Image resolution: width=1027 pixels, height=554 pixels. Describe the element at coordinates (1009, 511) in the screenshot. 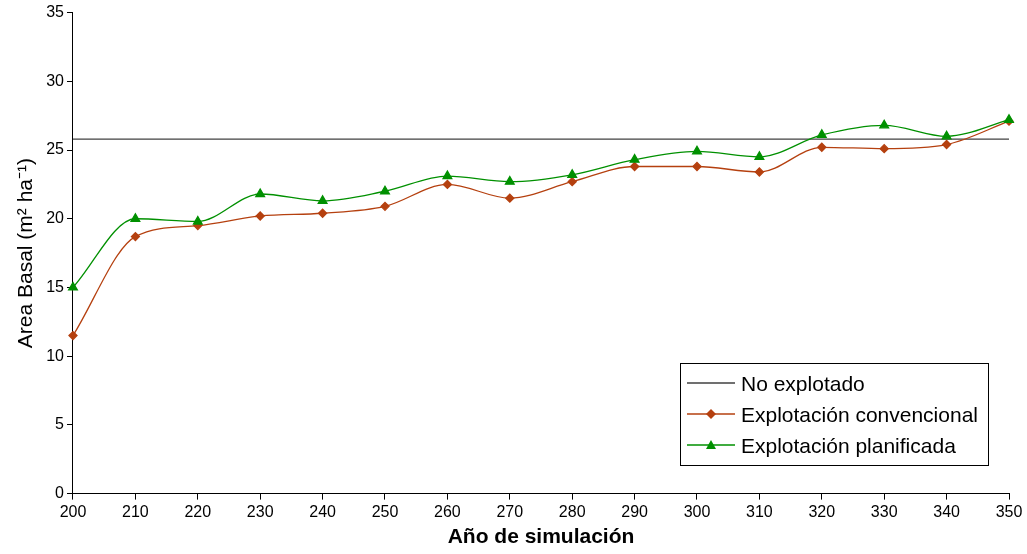

I see `x-tick-label: 350` at that location.